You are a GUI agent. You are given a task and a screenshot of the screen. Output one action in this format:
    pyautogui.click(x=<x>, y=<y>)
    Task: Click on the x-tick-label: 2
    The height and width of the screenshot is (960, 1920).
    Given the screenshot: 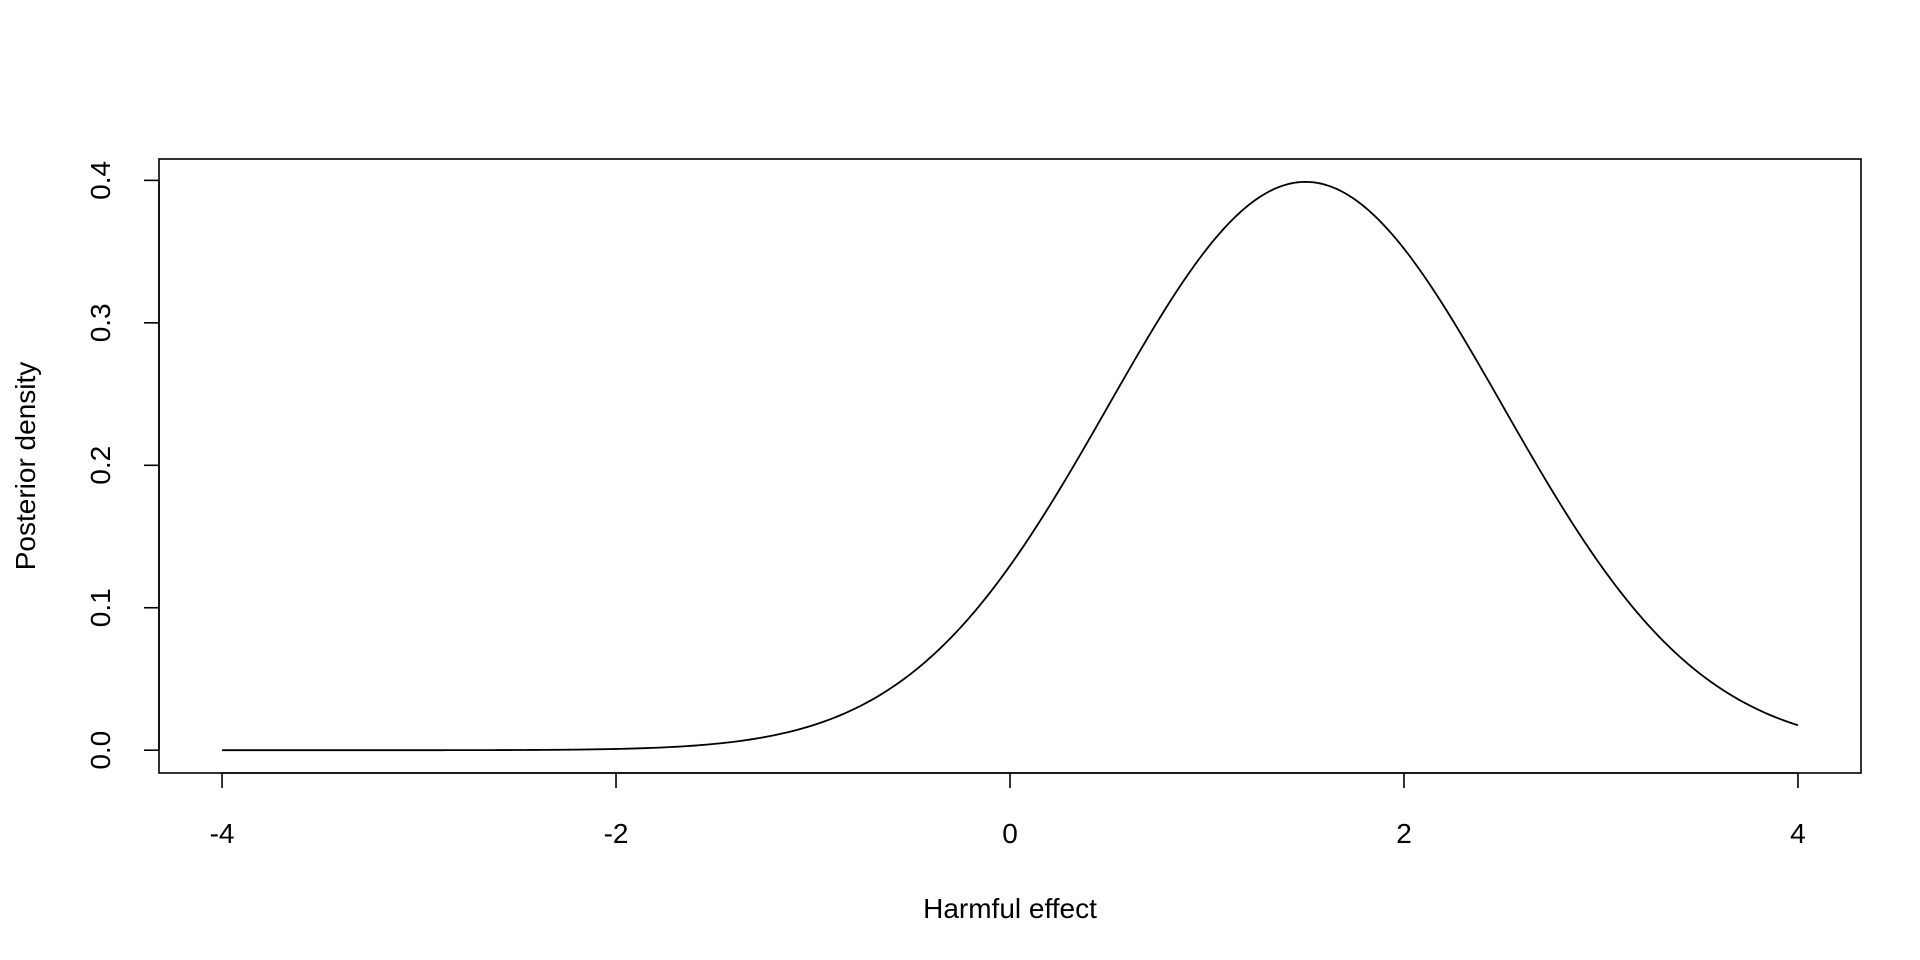 What is the action you would take?
    pyautogui.click(x=1404, y=833)
    